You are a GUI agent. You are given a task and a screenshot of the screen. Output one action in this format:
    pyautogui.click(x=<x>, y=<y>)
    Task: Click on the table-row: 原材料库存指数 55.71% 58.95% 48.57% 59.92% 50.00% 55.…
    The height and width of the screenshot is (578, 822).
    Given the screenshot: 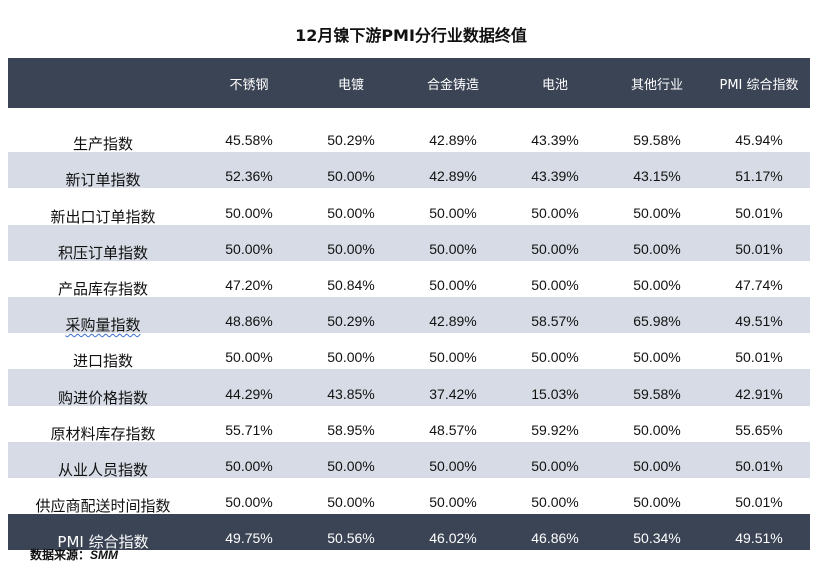 What is the action you would take?
    pyautogui.click(x=409, y=424)
    